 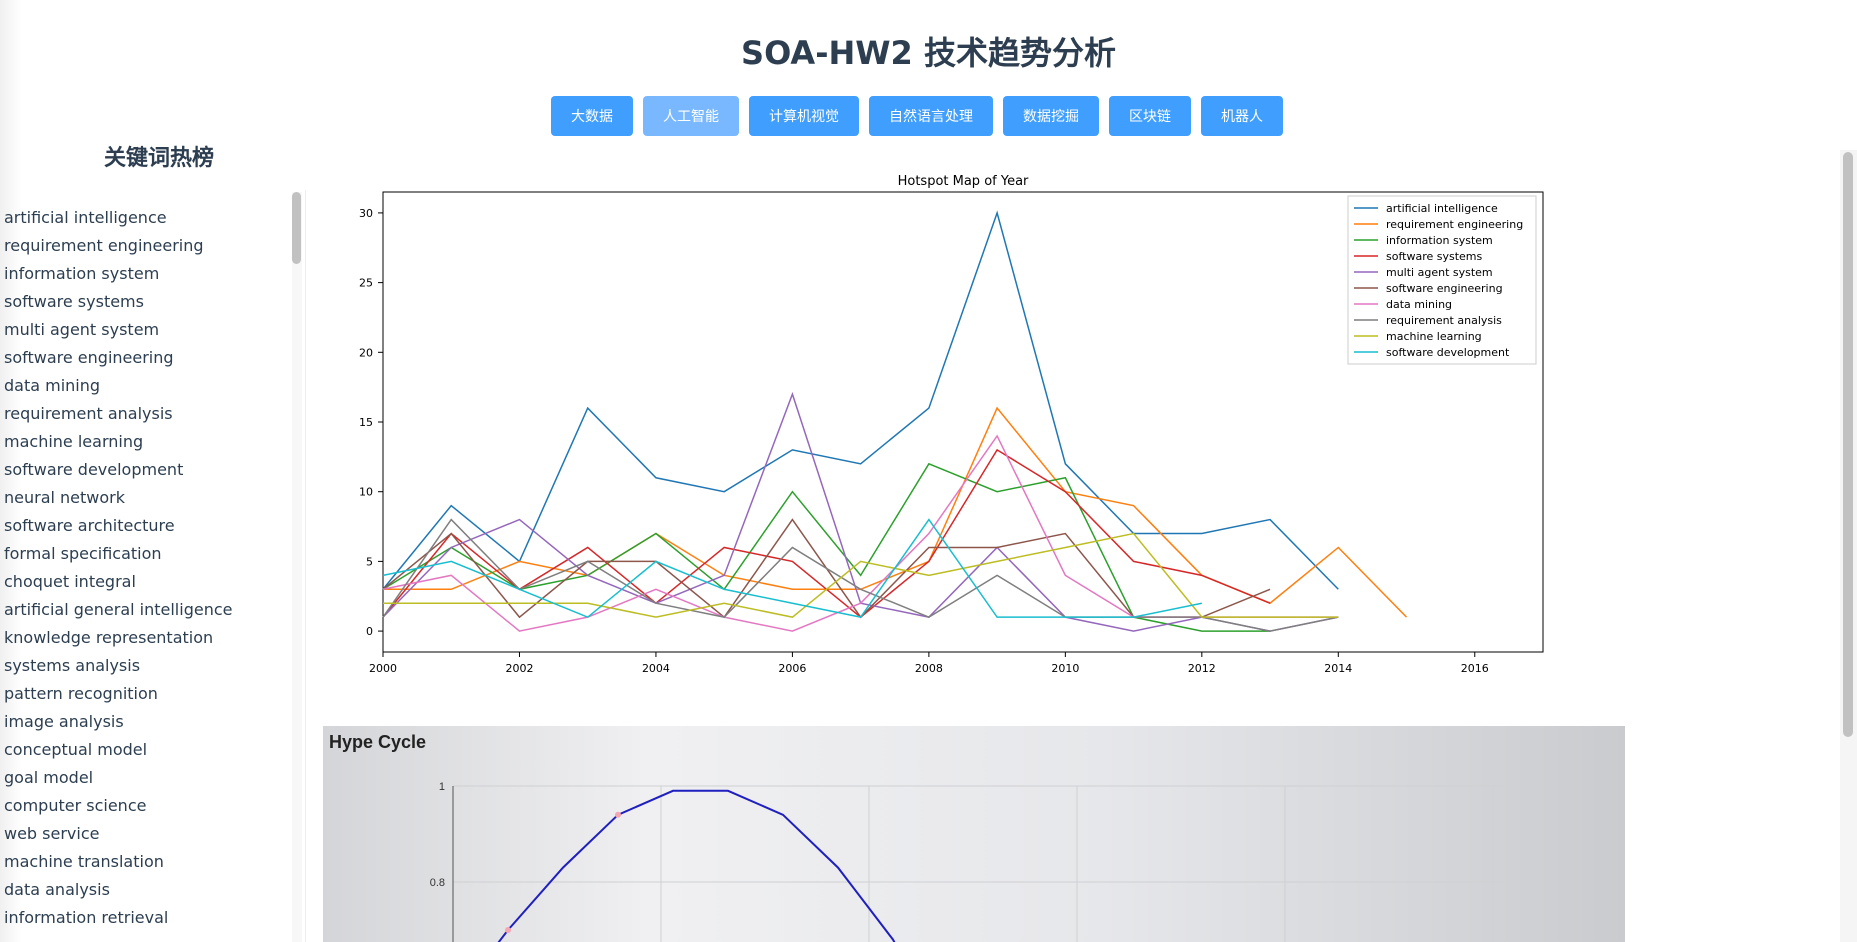 What do you see at coordinates (804, 116) in the screenshot?
I see `tab-computer-vision: 计算机视觉` at bounding box center [804, 116].